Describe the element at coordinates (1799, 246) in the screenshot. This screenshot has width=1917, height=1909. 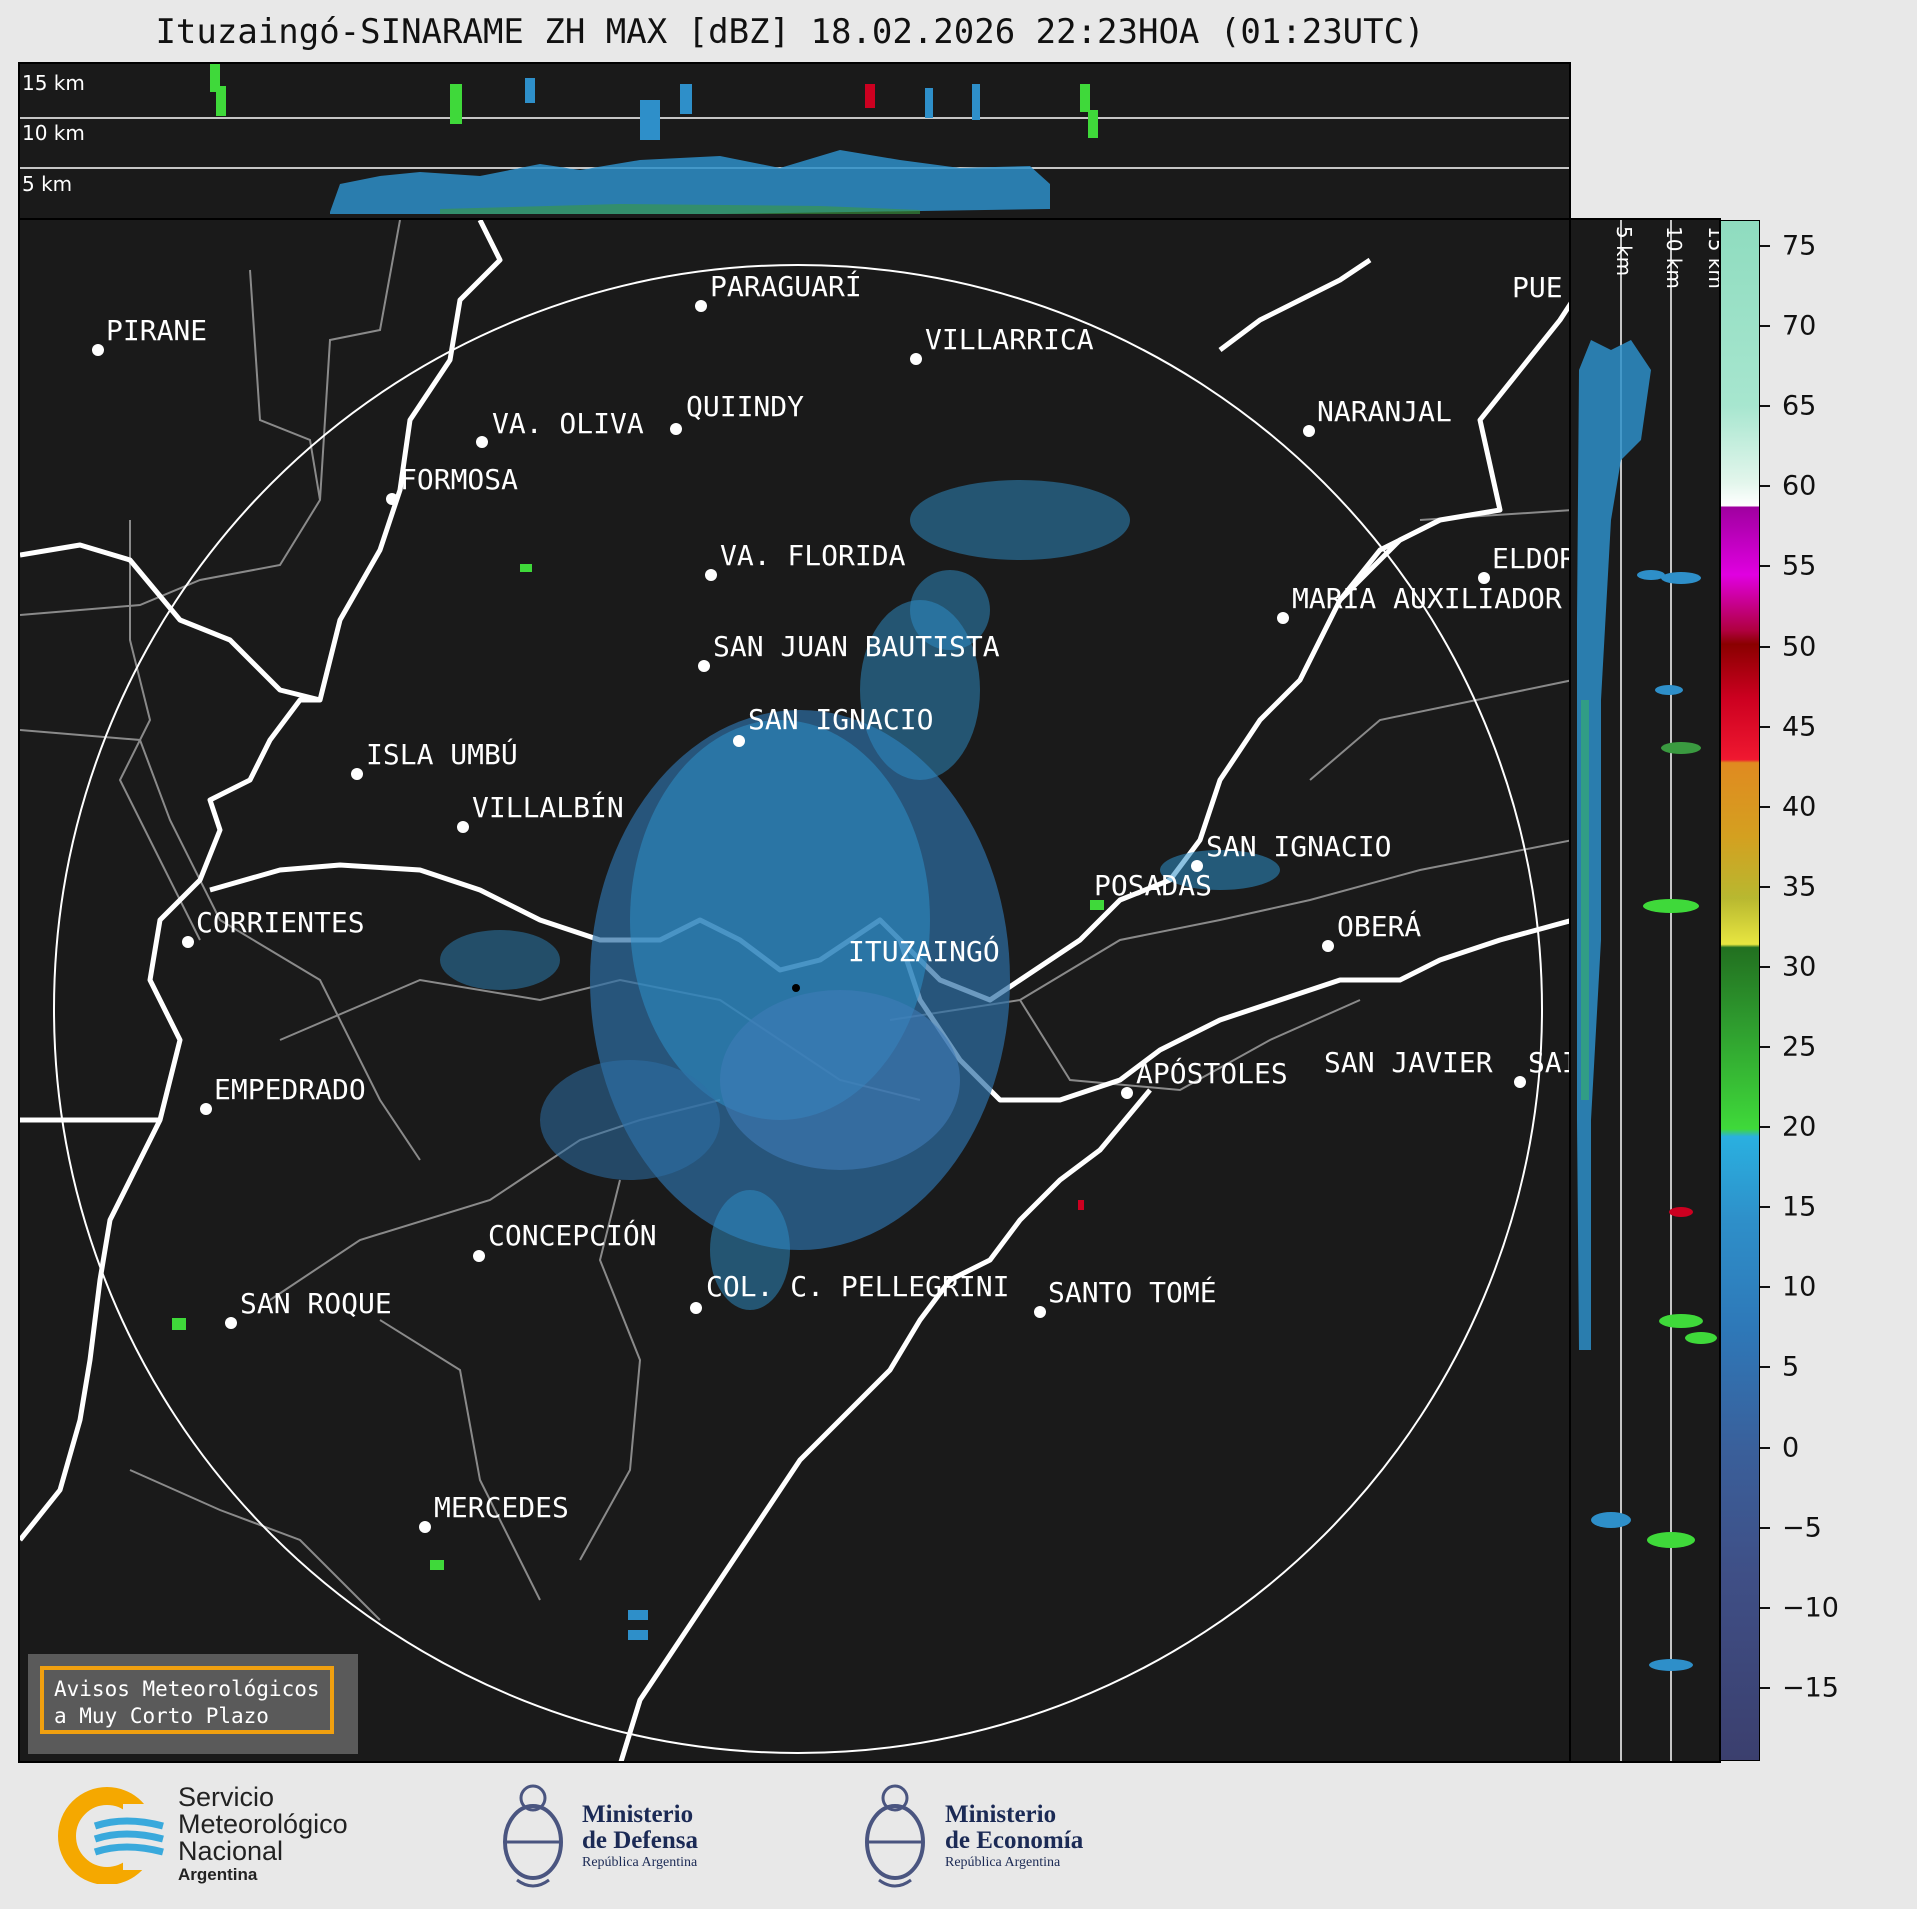
I see `colorbar-tick-label: 75` at that location.